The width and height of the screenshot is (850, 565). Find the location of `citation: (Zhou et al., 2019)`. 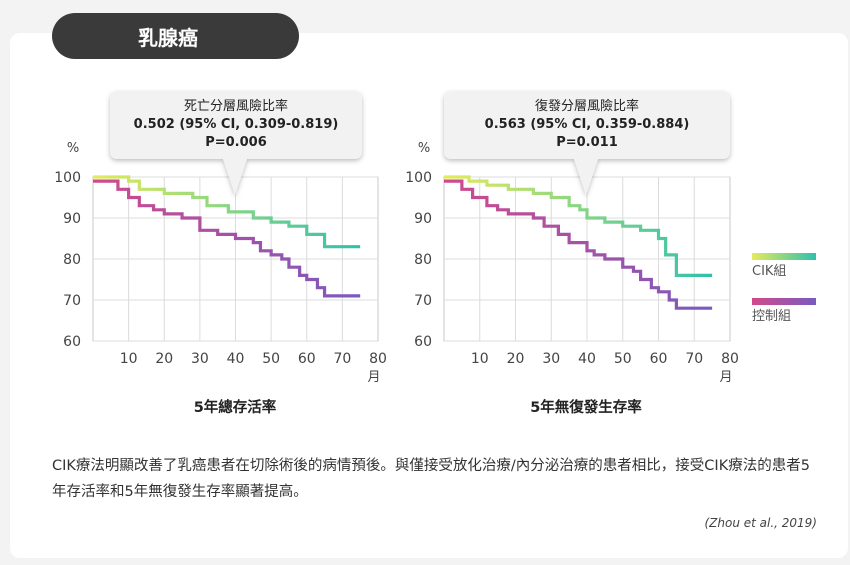

citation: (Zhou et al., 2019) is located at coordinates (760, 523).